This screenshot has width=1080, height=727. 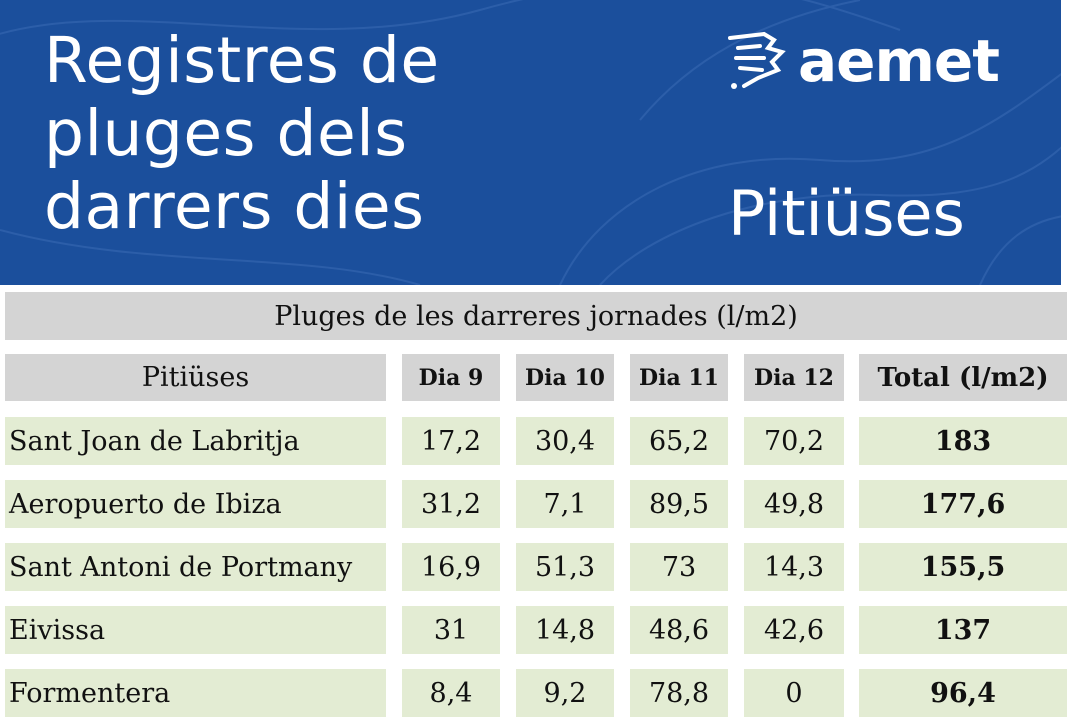 What do you see at coordinates (451, 630) in the screenshot?
I see `rainfall-value: 31` at bounding box center [451, 630].